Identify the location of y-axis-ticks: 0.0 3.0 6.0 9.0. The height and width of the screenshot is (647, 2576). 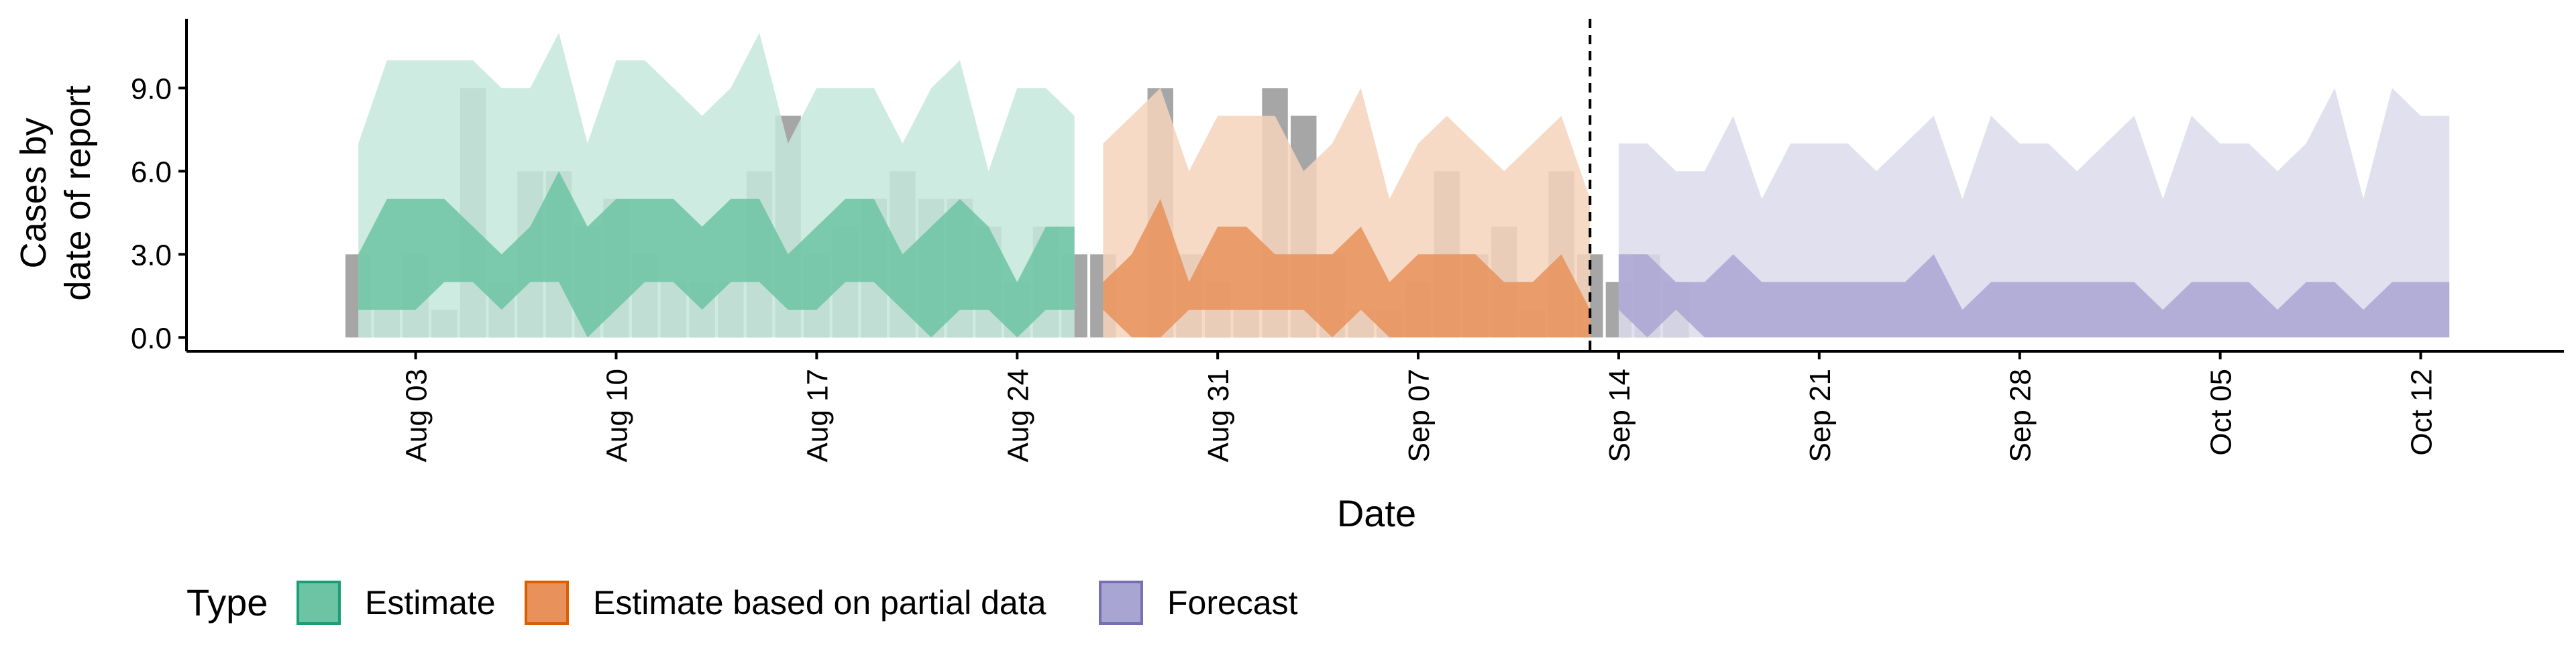
(158, 214).